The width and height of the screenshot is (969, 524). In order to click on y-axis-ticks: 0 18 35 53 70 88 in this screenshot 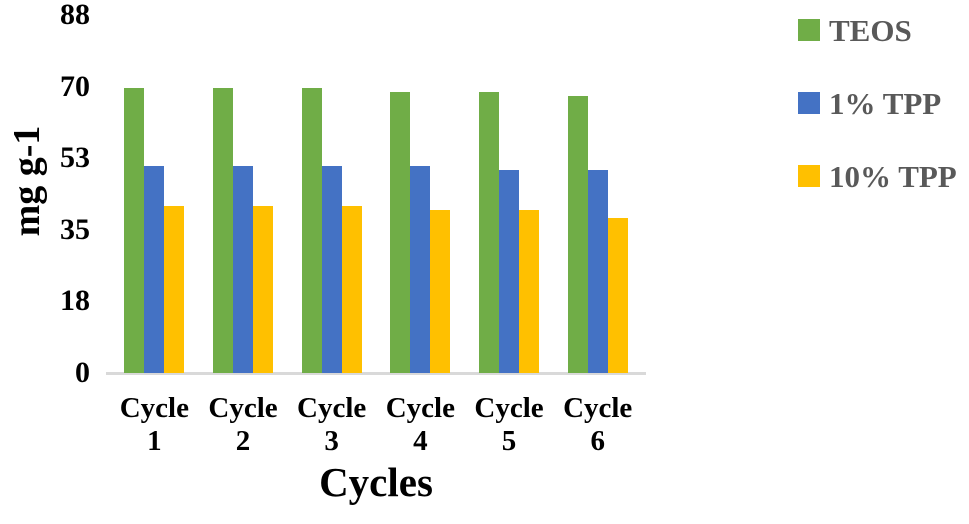, I will do `click(45, 194)`.